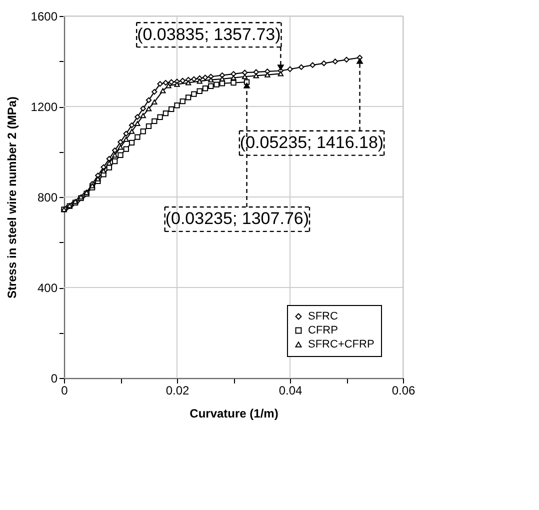 This screenshot has width=539, height=510. What do you see at coordinates (234, 413) in the screenshot?
I see `x-axis-title: Curvature (1/m)` at bounding box center [234, 413].